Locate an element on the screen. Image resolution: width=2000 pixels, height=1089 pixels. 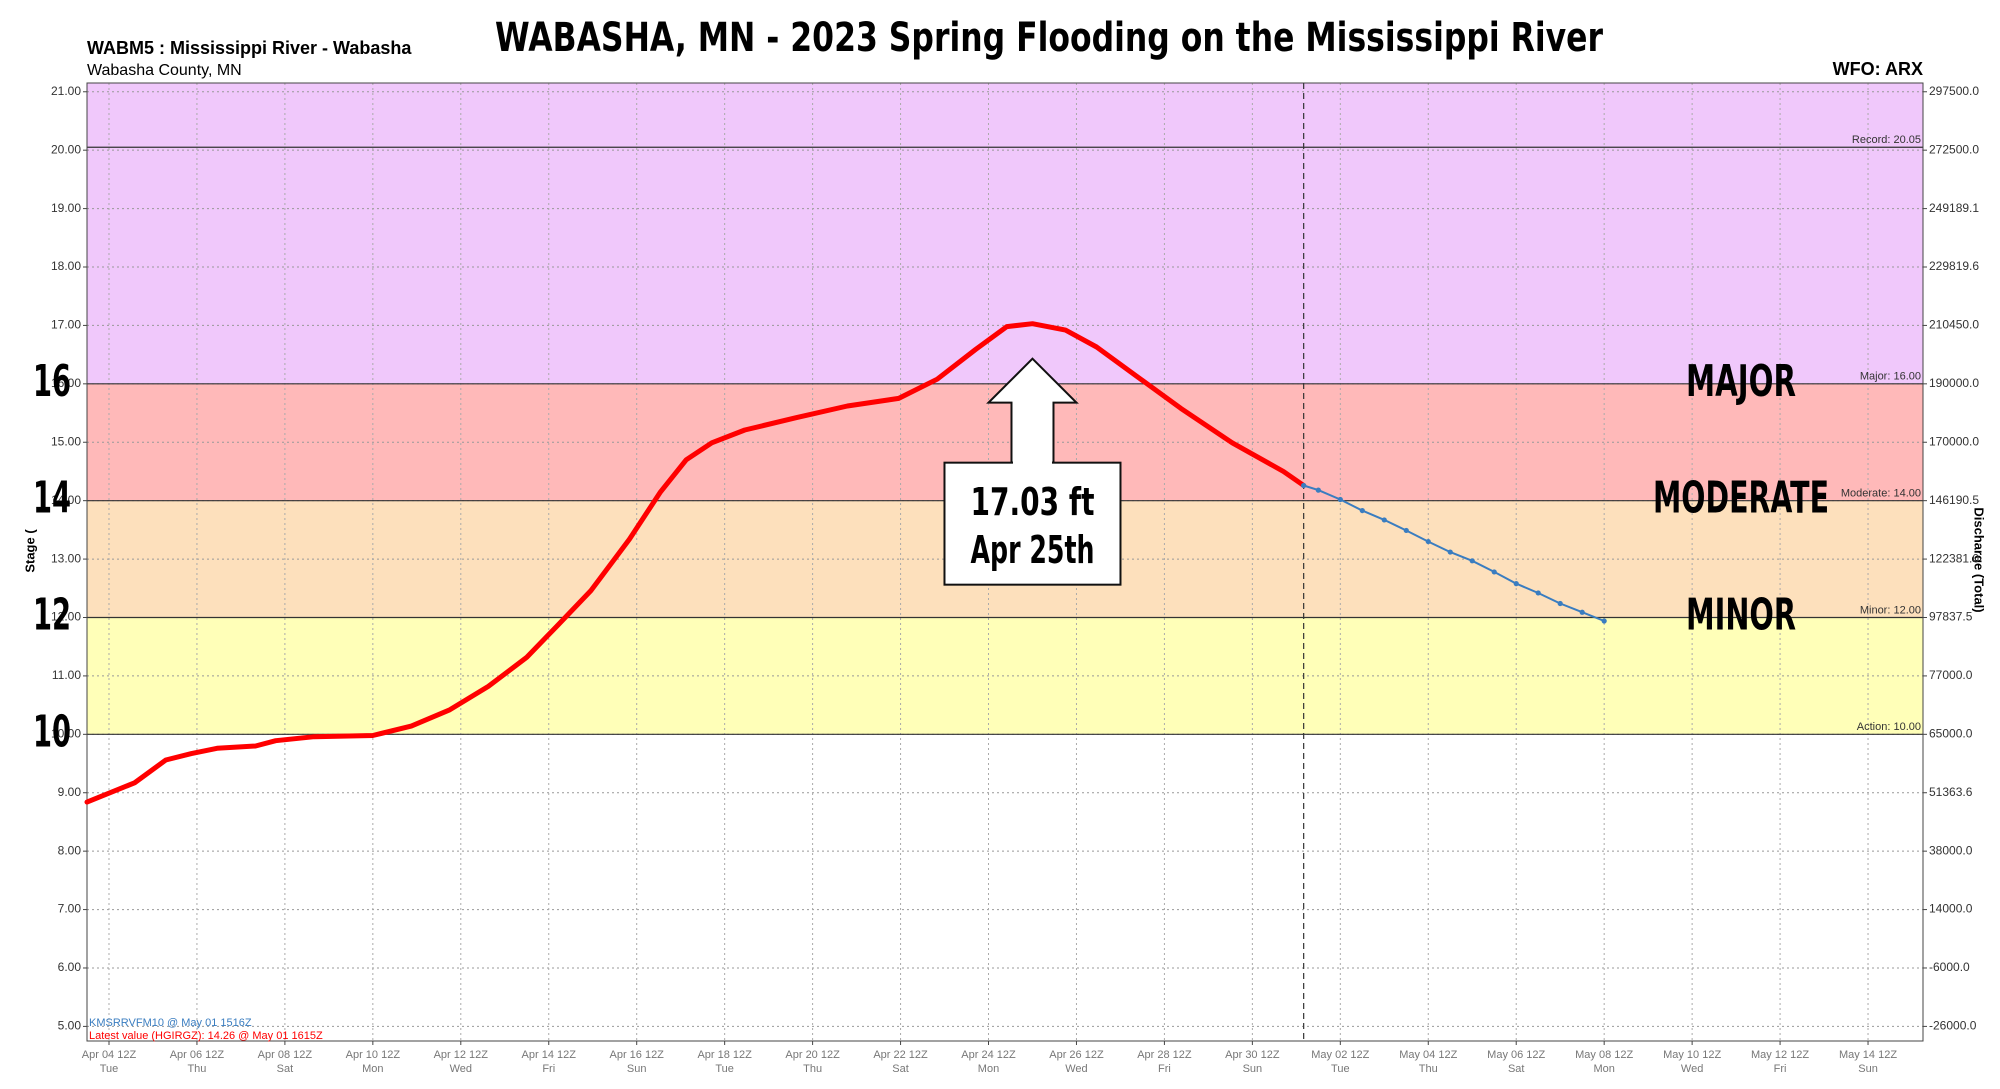
county: Wabasha County, MN is located at coordinates (164, 70).